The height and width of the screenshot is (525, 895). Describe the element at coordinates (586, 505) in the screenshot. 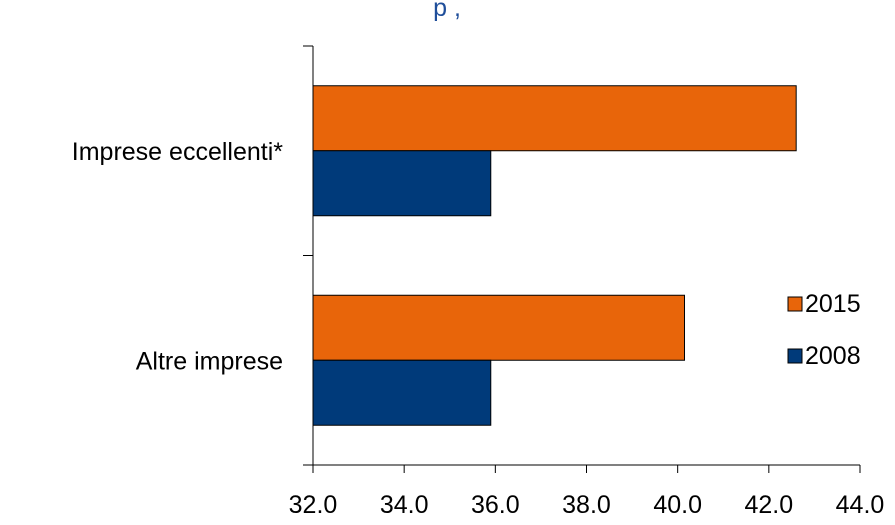

I see `x-tick-label: 38.0` at that location.